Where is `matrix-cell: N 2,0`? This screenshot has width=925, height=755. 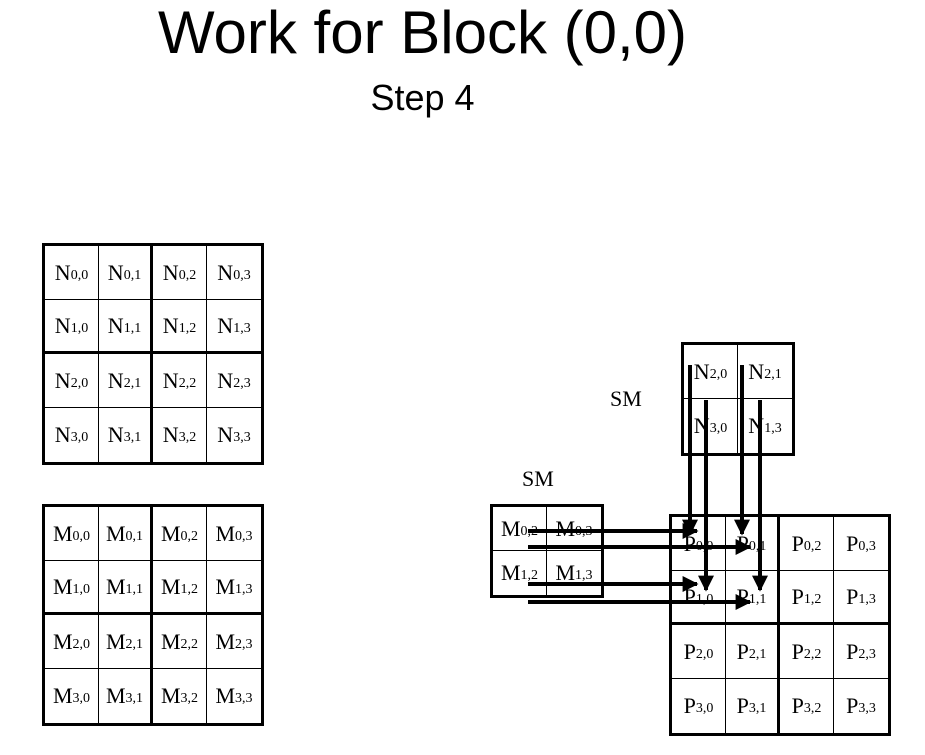
matrix-cell: N 2,0 is located at coordinates (72, 381).